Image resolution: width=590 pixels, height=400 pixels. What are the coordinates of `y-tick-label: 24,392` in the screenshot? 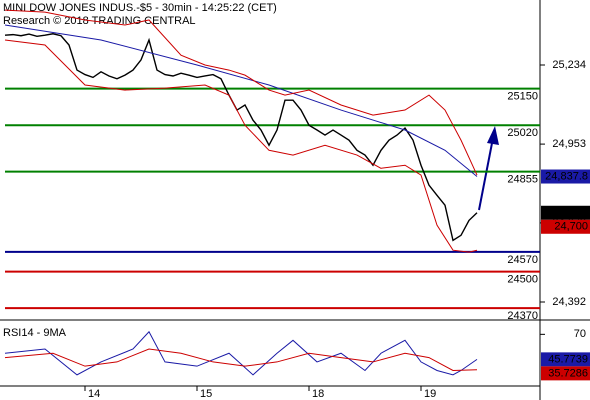 It's located at (569, 302).